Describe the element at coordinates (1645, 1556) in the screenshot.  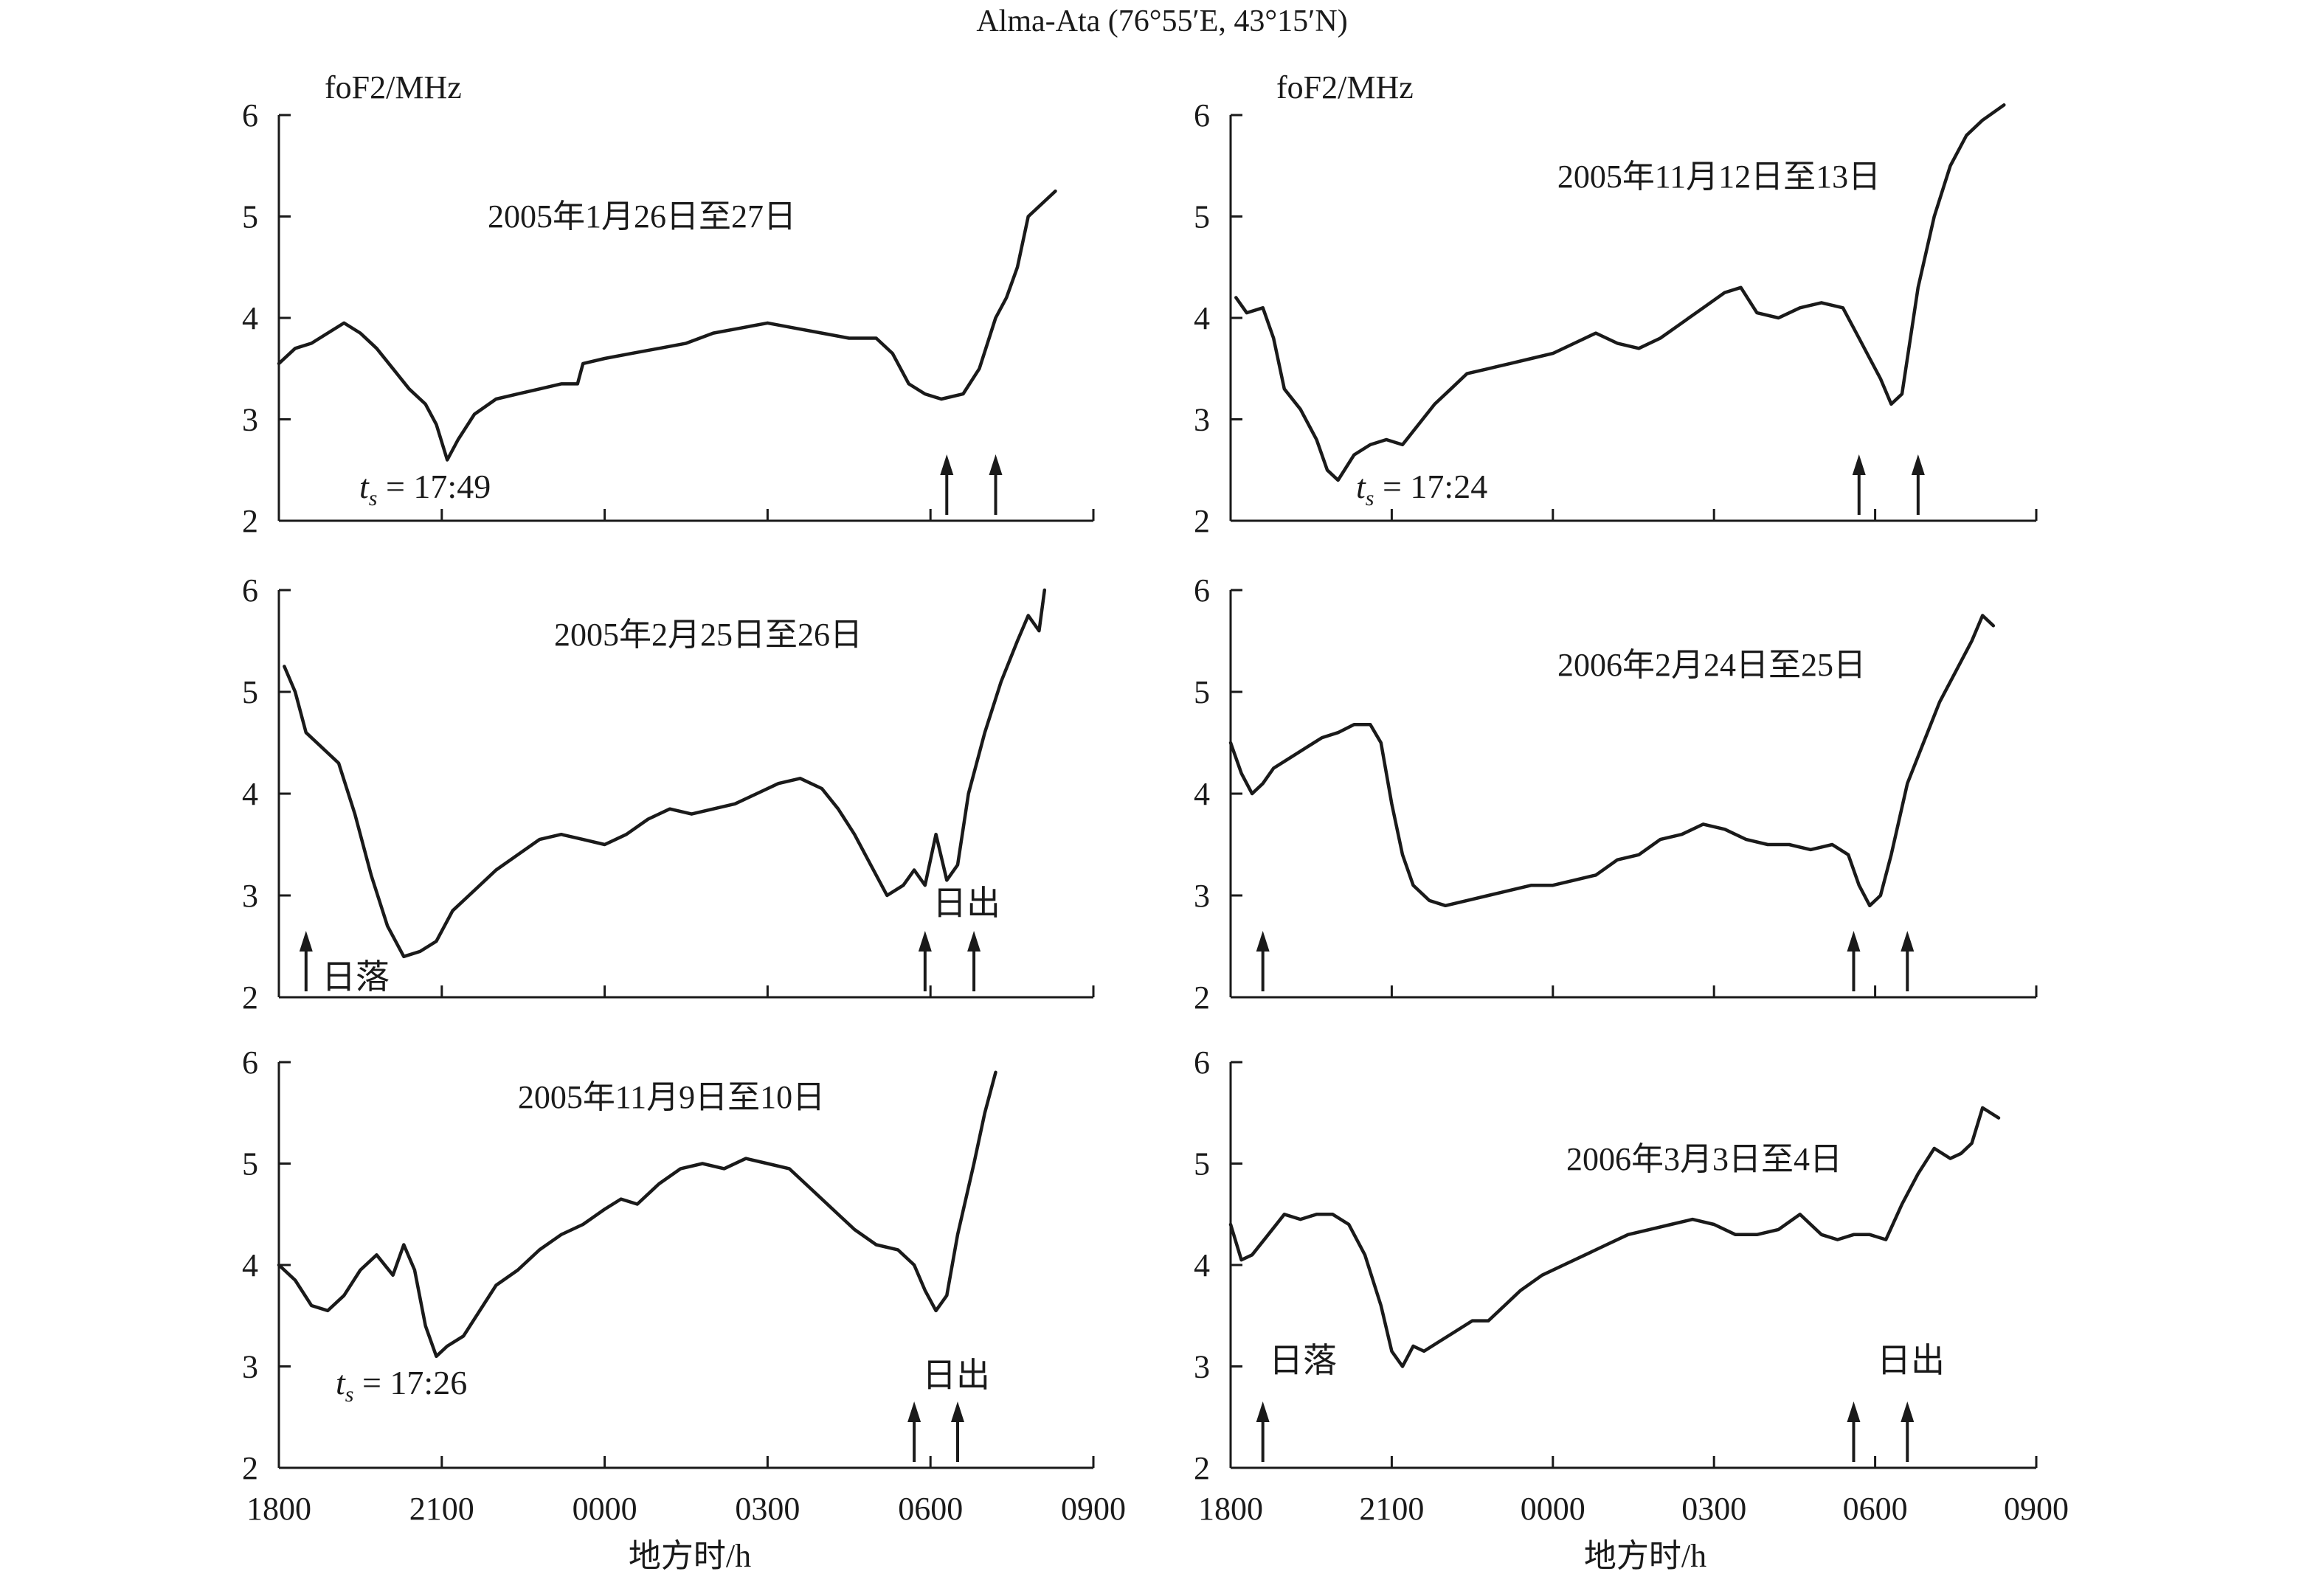
I see `x-axis-title-right: 地方时/h` at that location.